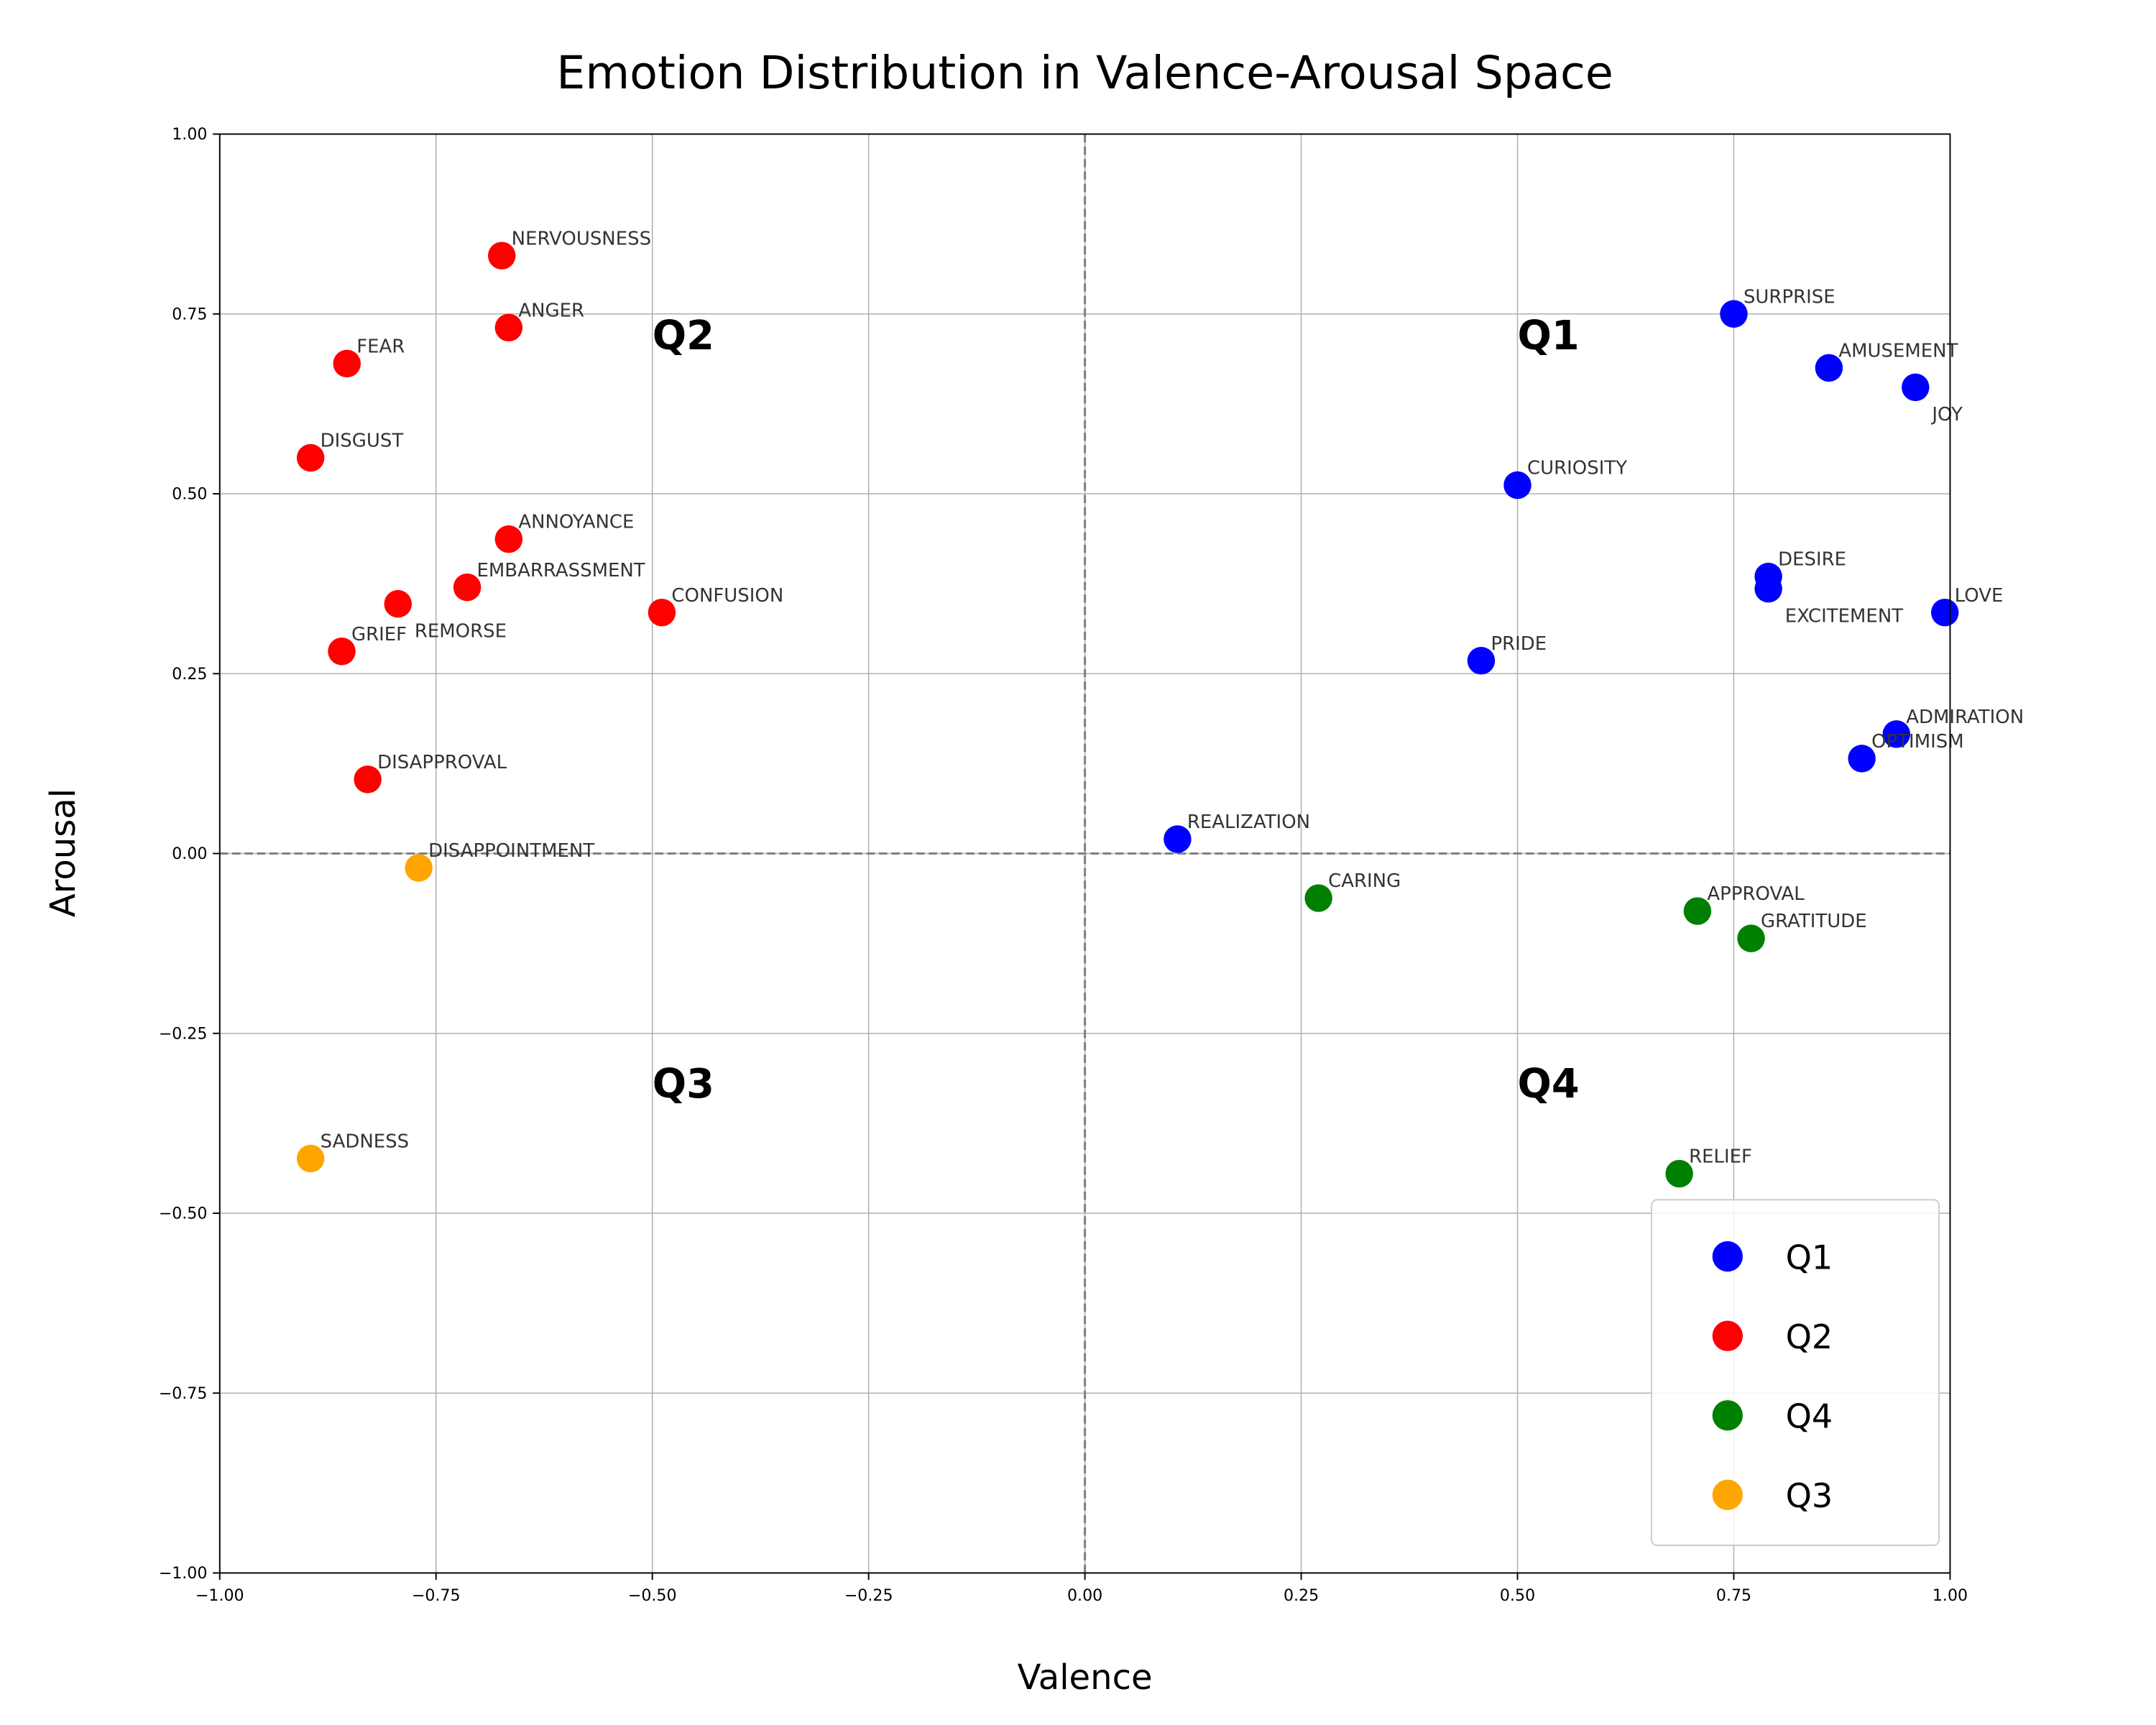  I want to click on y-tick-label: 0.00, so click(189, 854).